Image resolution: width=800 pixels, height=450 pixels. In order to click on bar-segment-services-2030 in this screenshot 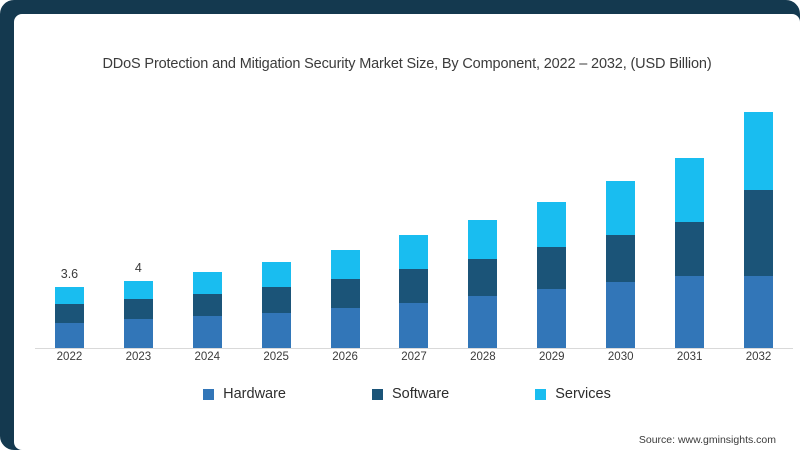, I will do `click(621, 208)`.